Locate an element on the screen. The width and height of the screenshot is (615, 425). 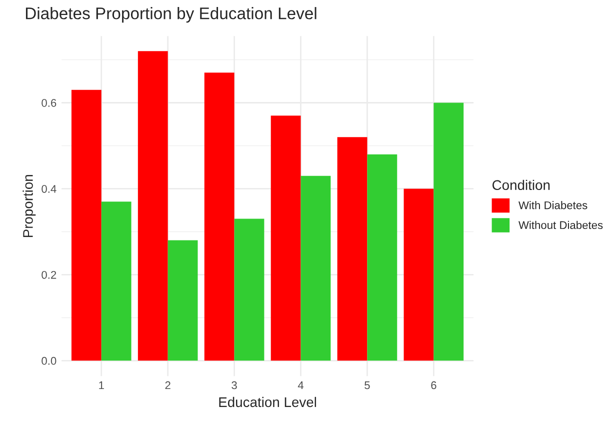
legend-label: Without Diabetes is located at coordinates (560, 225).